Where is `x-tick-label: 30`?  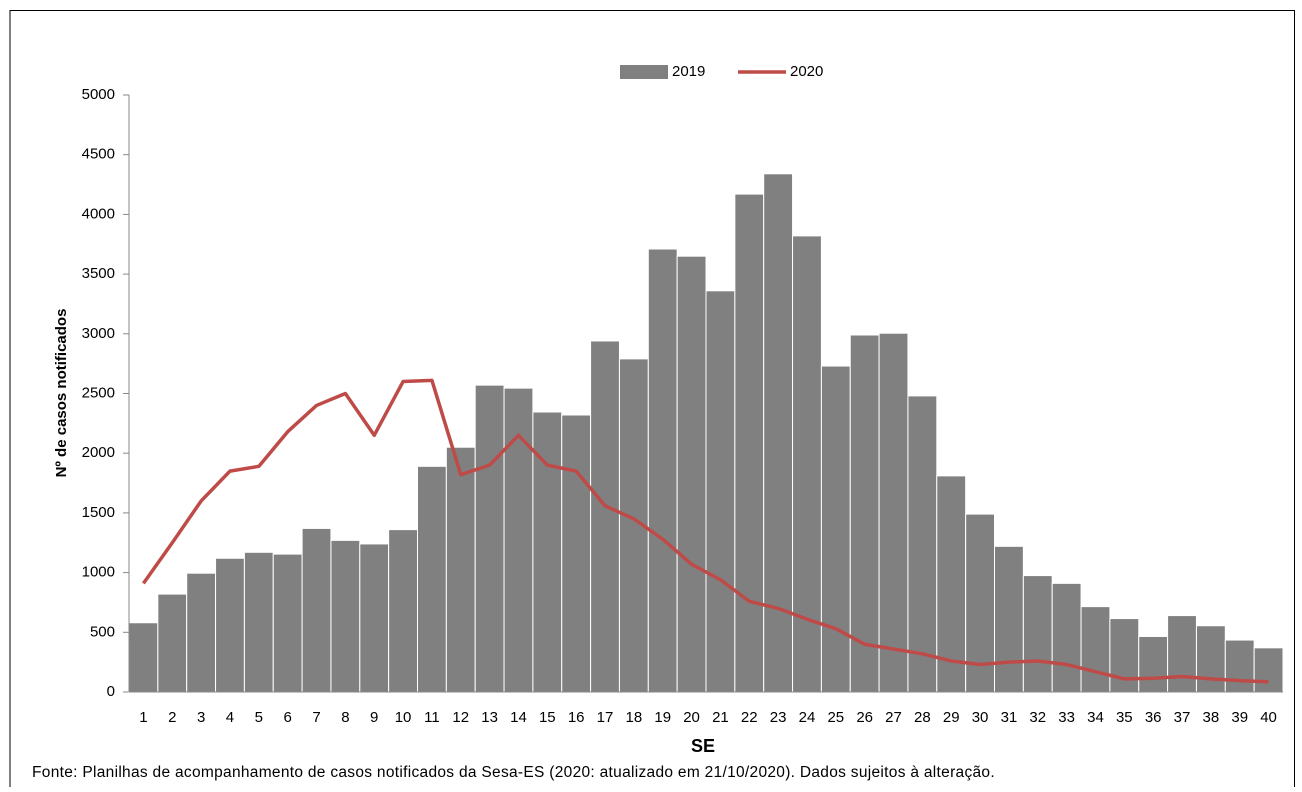 x-tick-label: 30 is located at coordinates (980, 717).